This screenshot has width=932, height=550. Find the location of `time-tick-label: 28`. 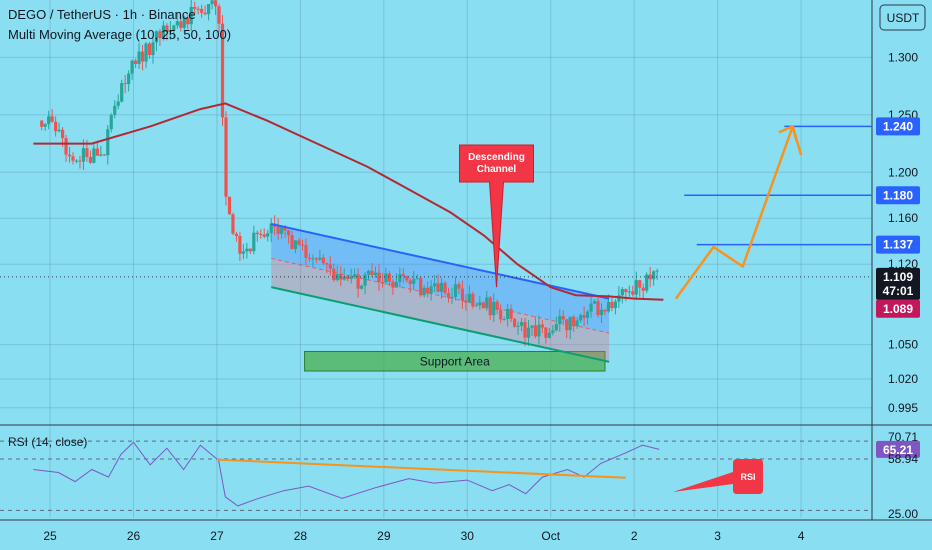

time-tick-label: 28 is located at coordinates (301, 536).